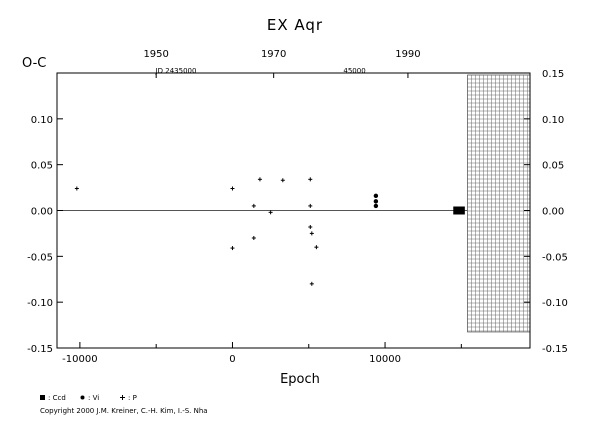  What do you see at coordinates (82, 397) in the screenshot?
I see `legend-circle-icon` at bounding box center [82, 397].